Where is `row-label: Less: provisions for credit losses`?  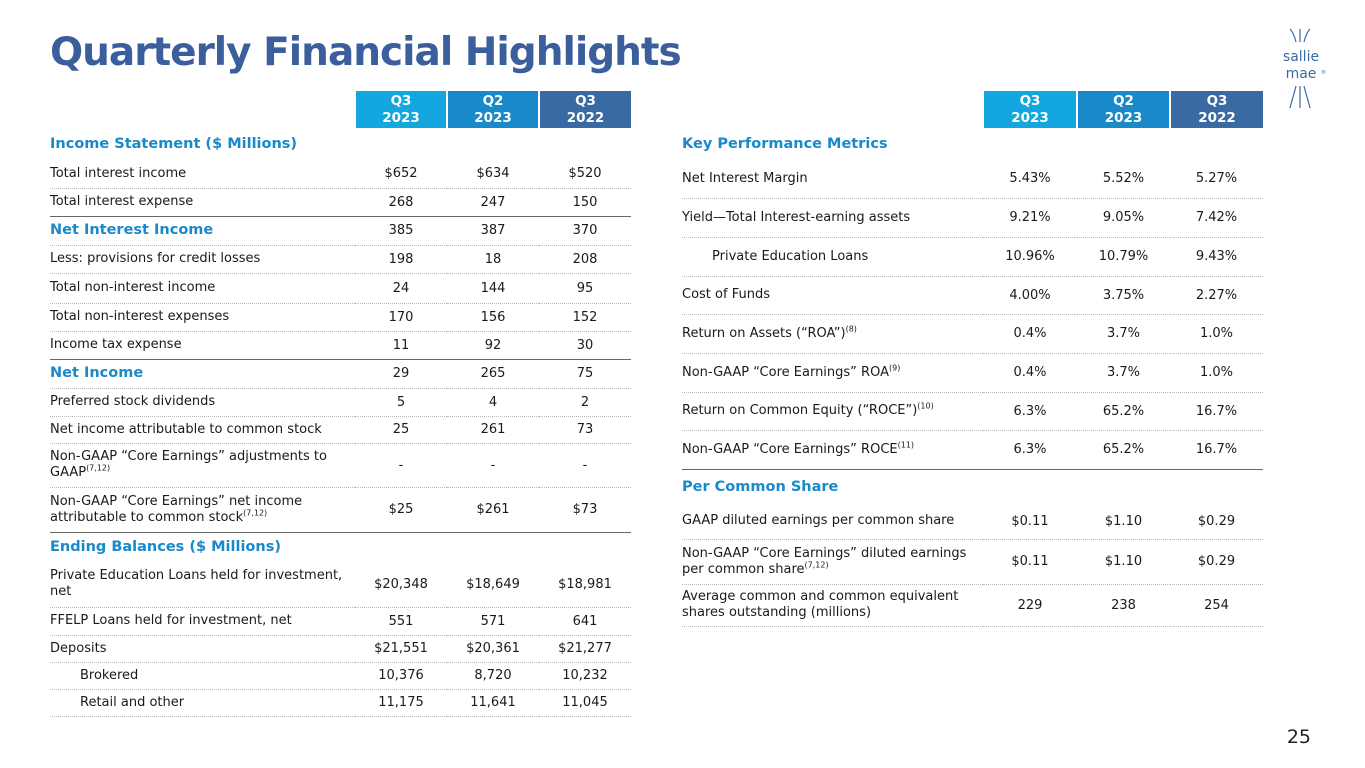 row-label: Less: provisions for credit losses is located at coordinates (202, 259).